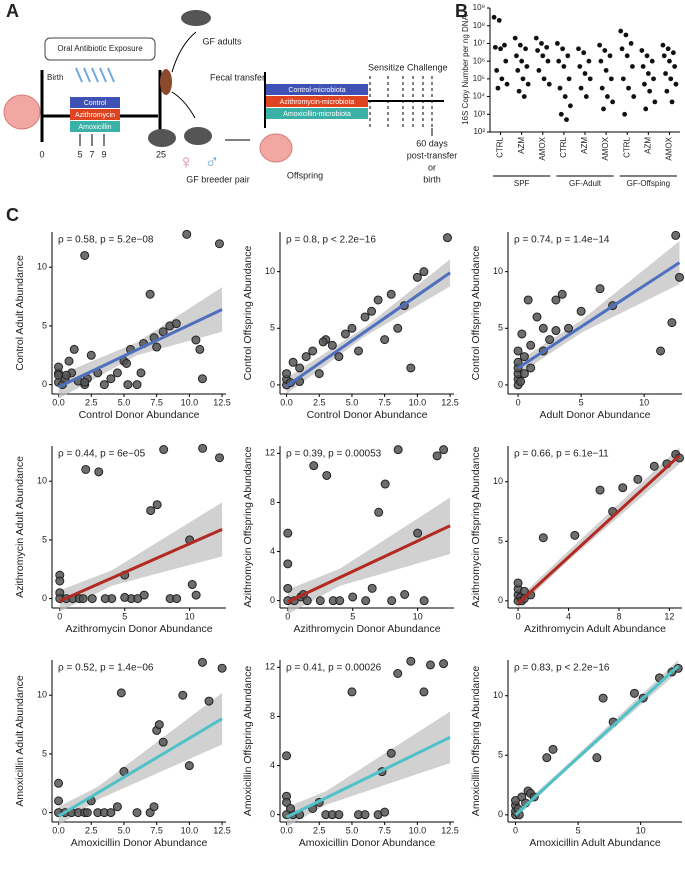 This screenshot has height=871, width=685. What do you see at coordinates (334, 668) in the screenshot?
I see `annotation: ρ = 0.41, p = 0.00026` at bounding box center [334, 668].